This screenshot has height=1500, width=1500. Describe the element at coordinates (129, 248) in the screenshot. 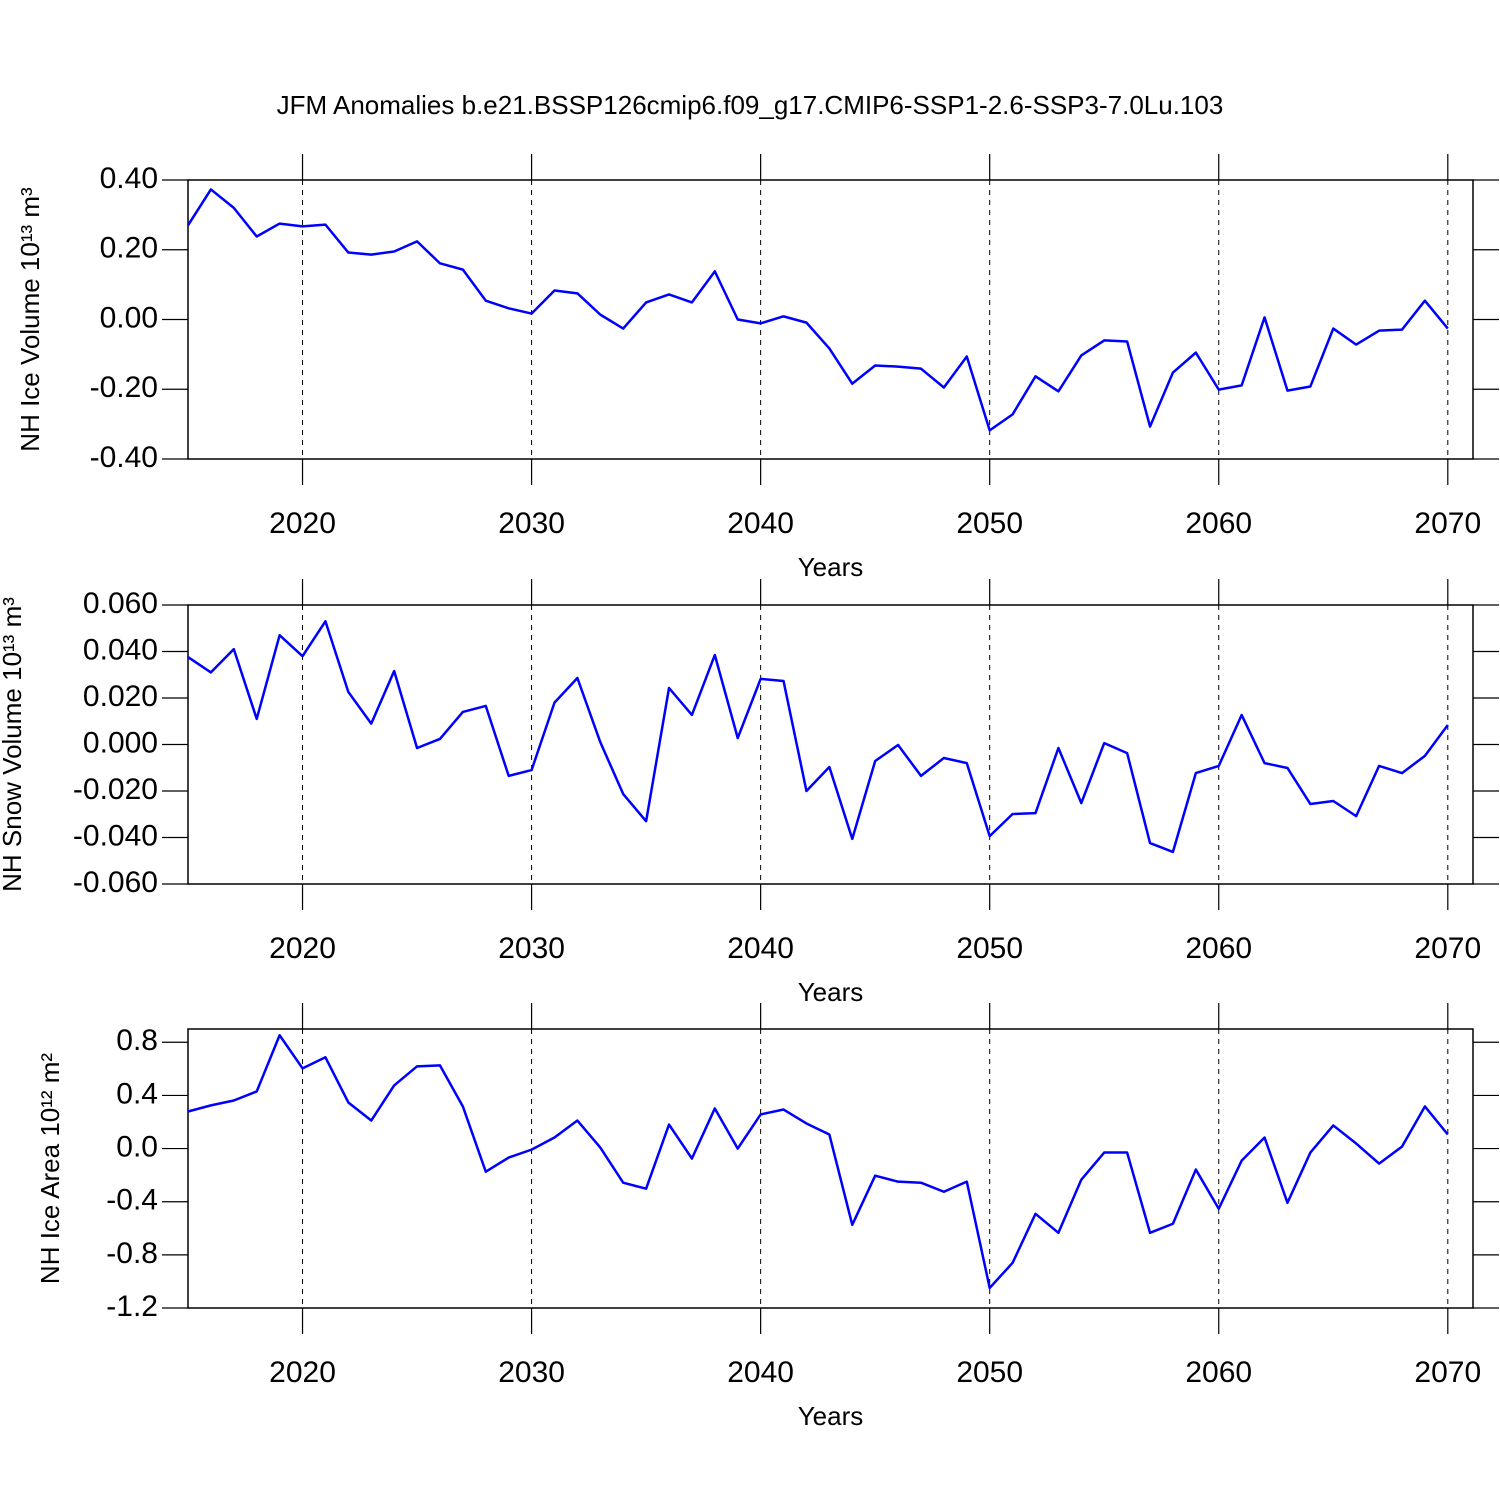

I see `y-tick-label: 0.20` at that location.